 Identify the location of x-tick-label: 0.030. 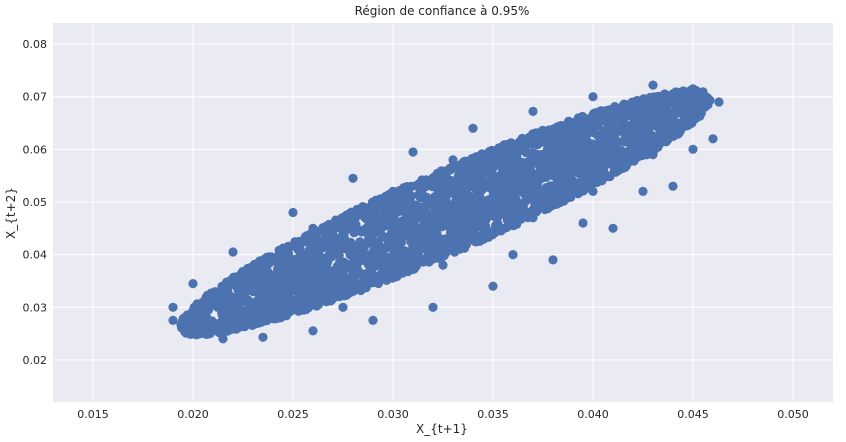
(393, 414).